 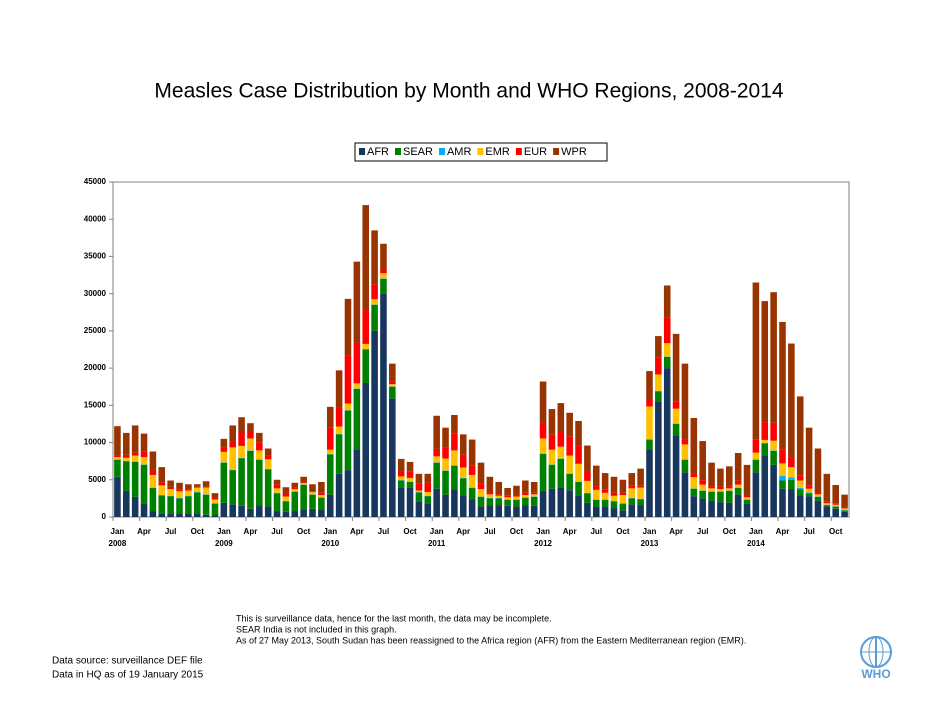 What do you see at coordinates (543, 543) in the screenshot?
I see `year-label: 2012` at bounding box center [543, 543].